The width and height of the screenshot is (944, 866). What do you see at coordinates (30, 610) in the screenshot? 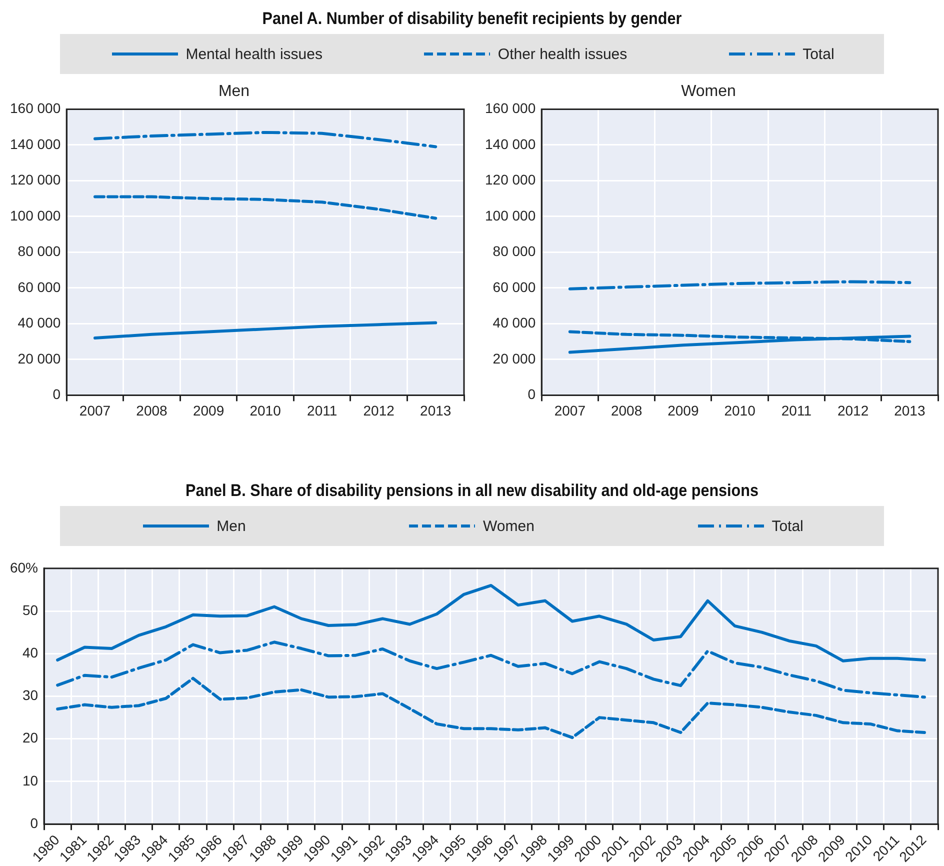
I see `y-tick-label: 50` at bounding box center [30, 610].